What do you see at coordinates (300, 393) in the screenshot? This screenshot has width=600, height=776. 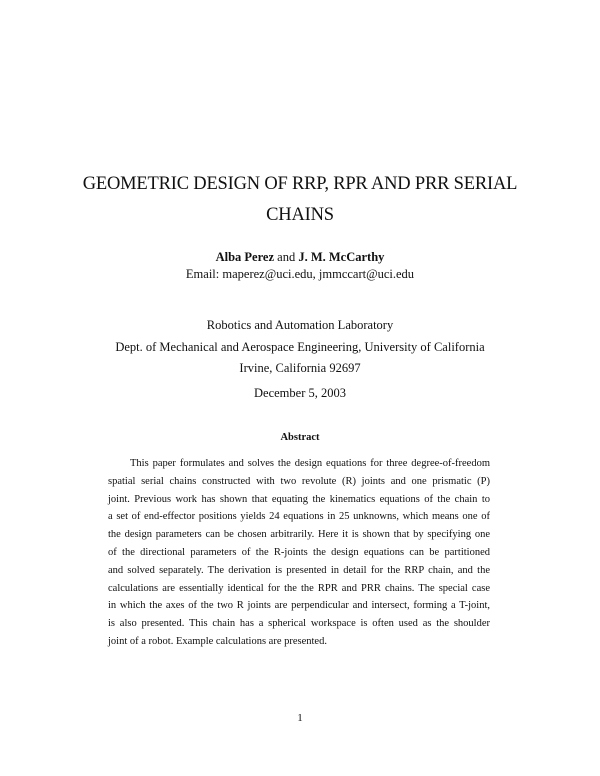 I see `paper-date: December 5, 2003` at bounding box center [300, 393].